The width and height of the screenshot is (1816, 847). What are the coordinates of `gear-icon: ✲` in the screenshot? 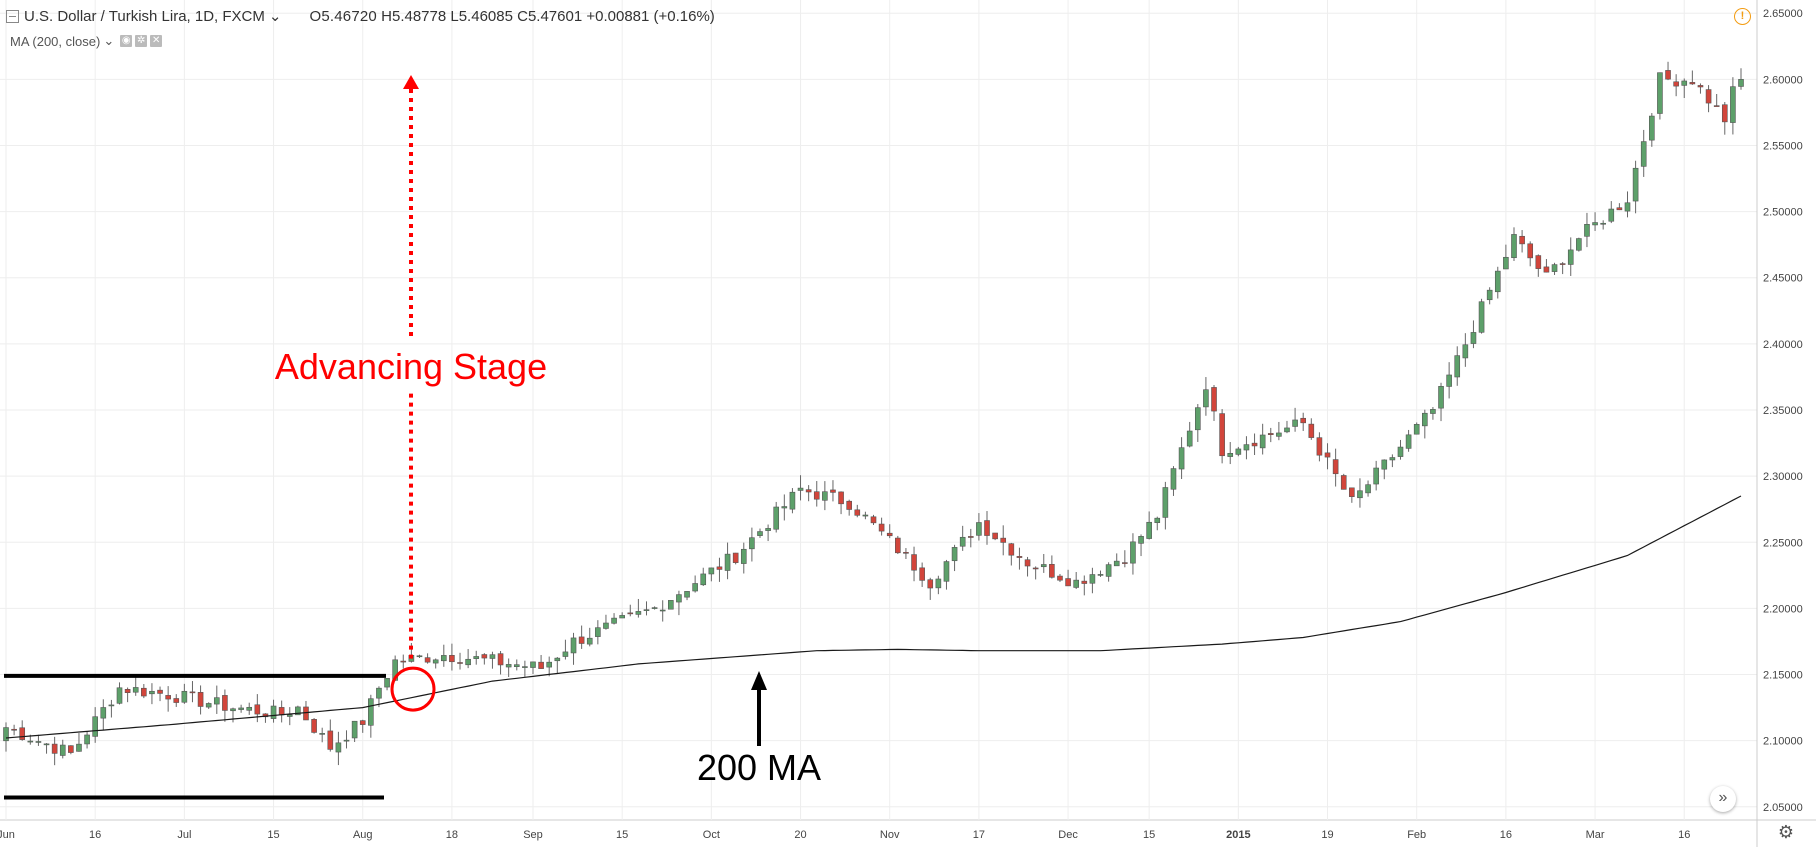 It's located at (141, 41).